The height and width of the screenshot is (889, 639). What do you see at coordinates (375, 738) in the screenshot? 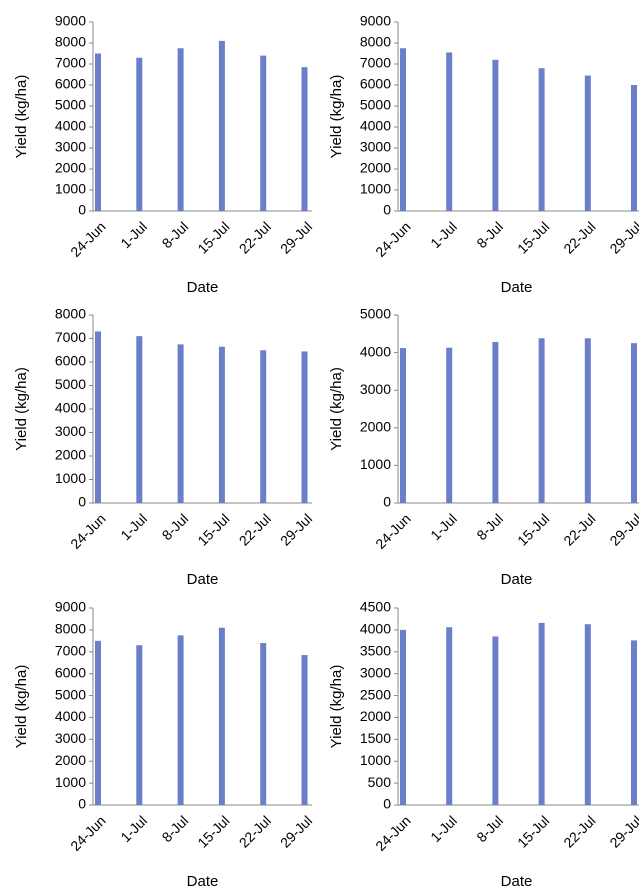
I see `y-tick-label: 1500` at bounding box center [375, 738].